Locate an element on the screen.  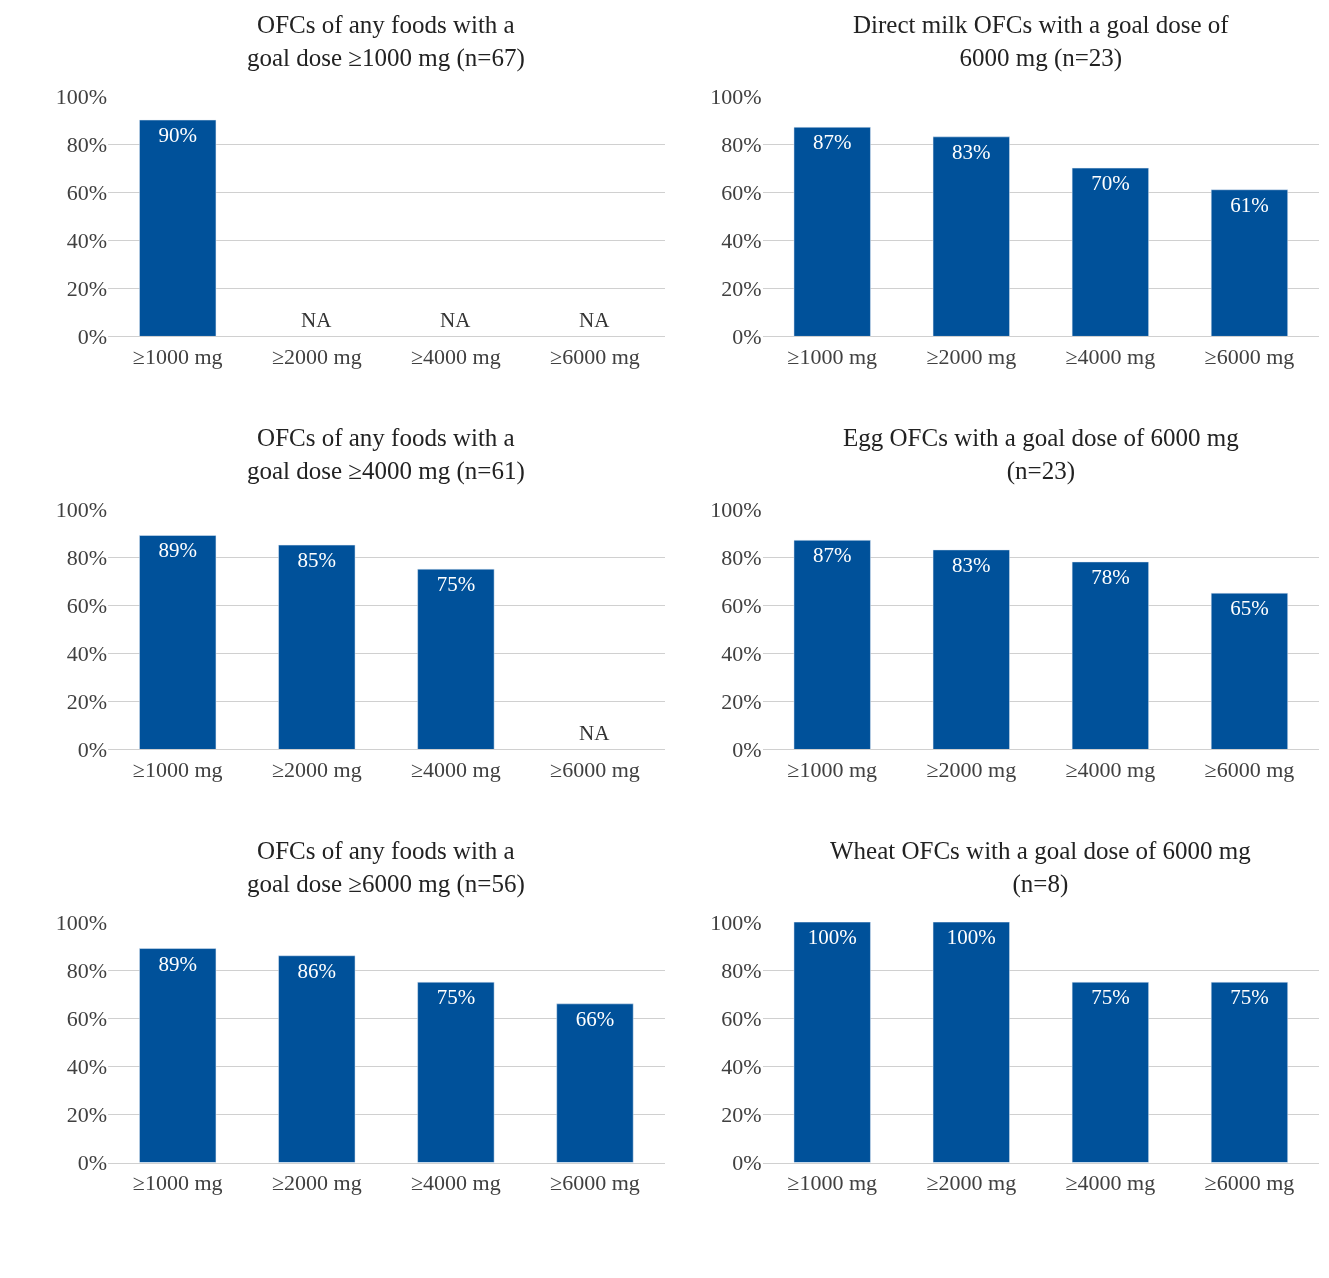
chart-title: Wheat OFCs with a goal dose of 6000 mg (n=8) is located at coordinates (1041, 867).